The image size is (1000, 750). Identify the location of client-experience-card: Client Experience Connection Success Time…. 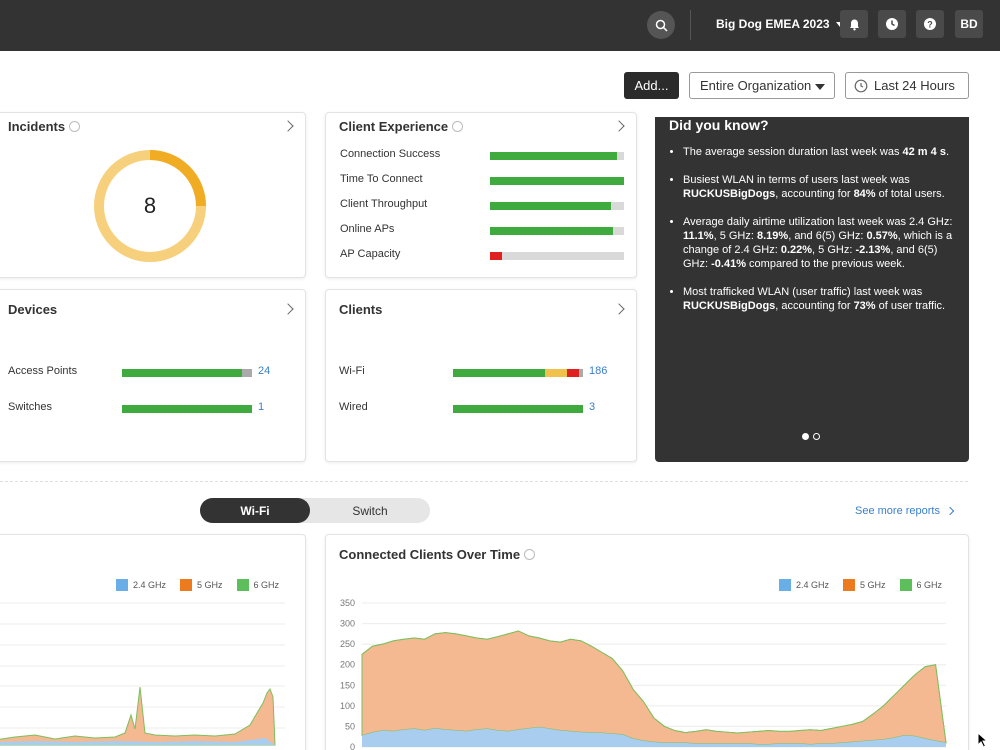
(481, 195).